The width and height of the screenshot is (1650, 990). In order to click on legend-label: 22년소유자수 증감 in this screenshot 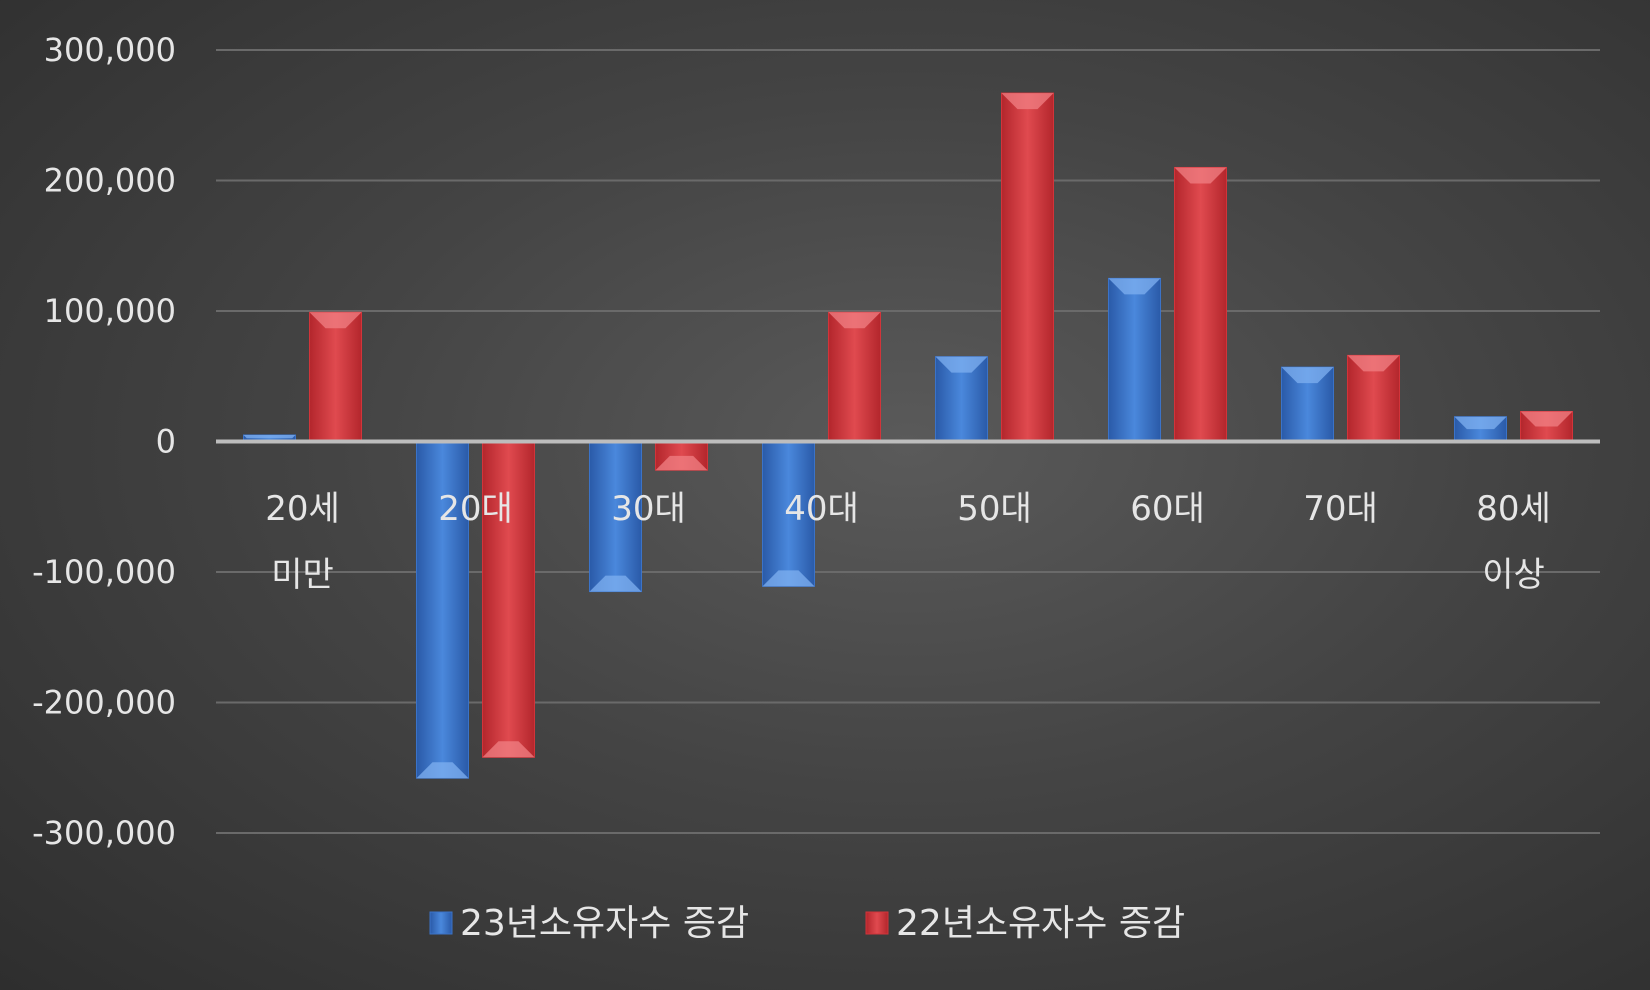, I will do `click(1040, 923)`.